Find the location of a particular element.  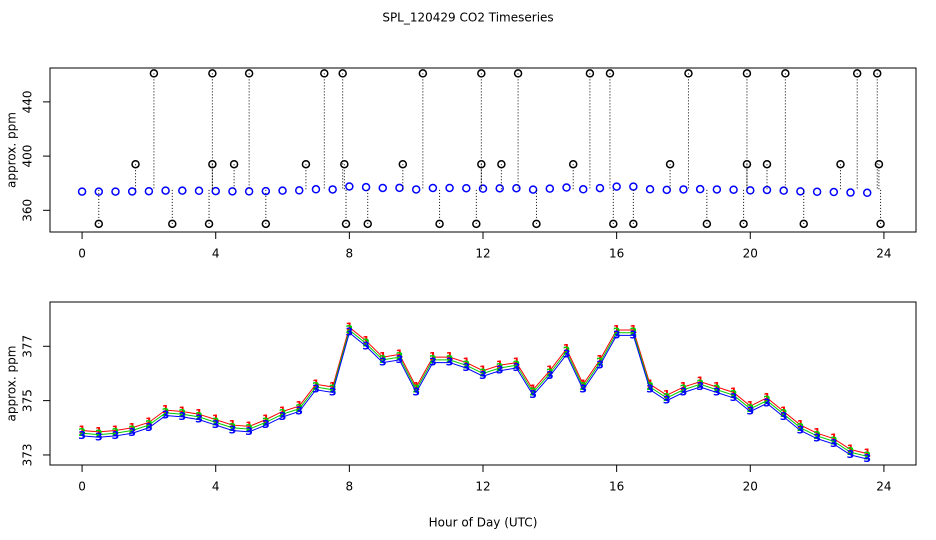

x-tick-label: 12 is located at coordinates (482, 487).